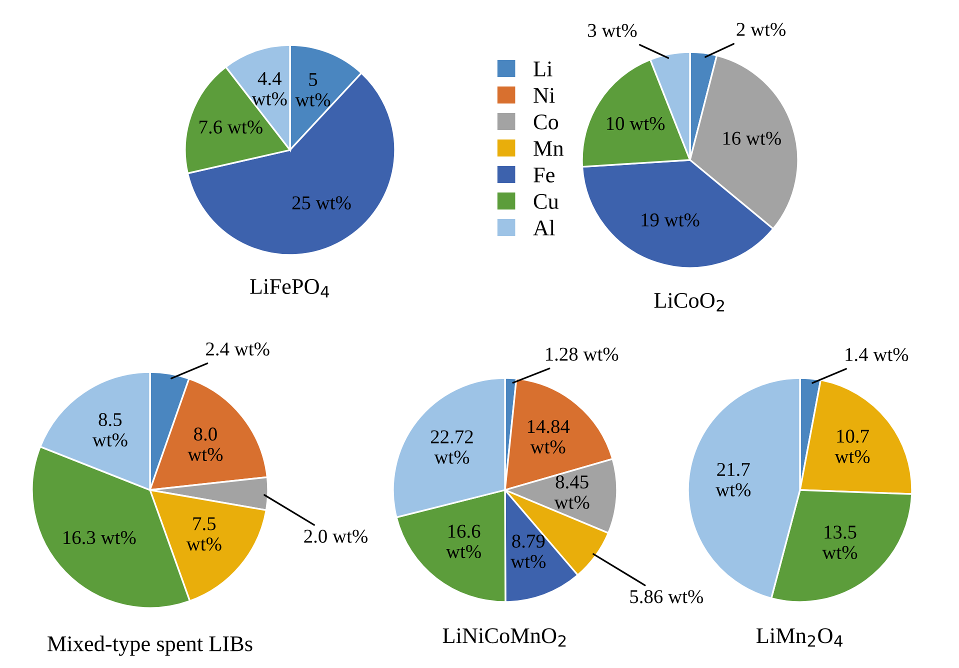 This screenshot has width=959, height=668. Describe the element at coordinates (544, 95) in the screenshot. I see `legend-label: Ni` at that location.